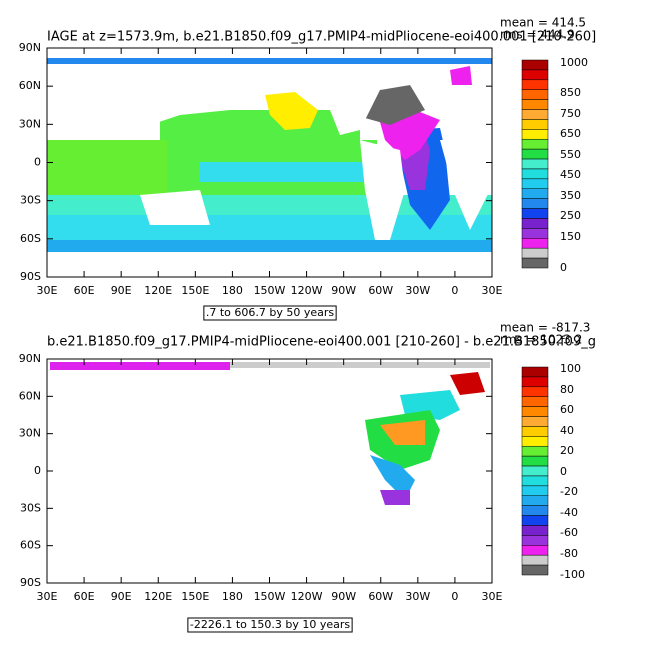  What do you see at coordinates (567, 450) in the screenshot?
I see `colorbar-label: 20` at bounding box center [567, 450].